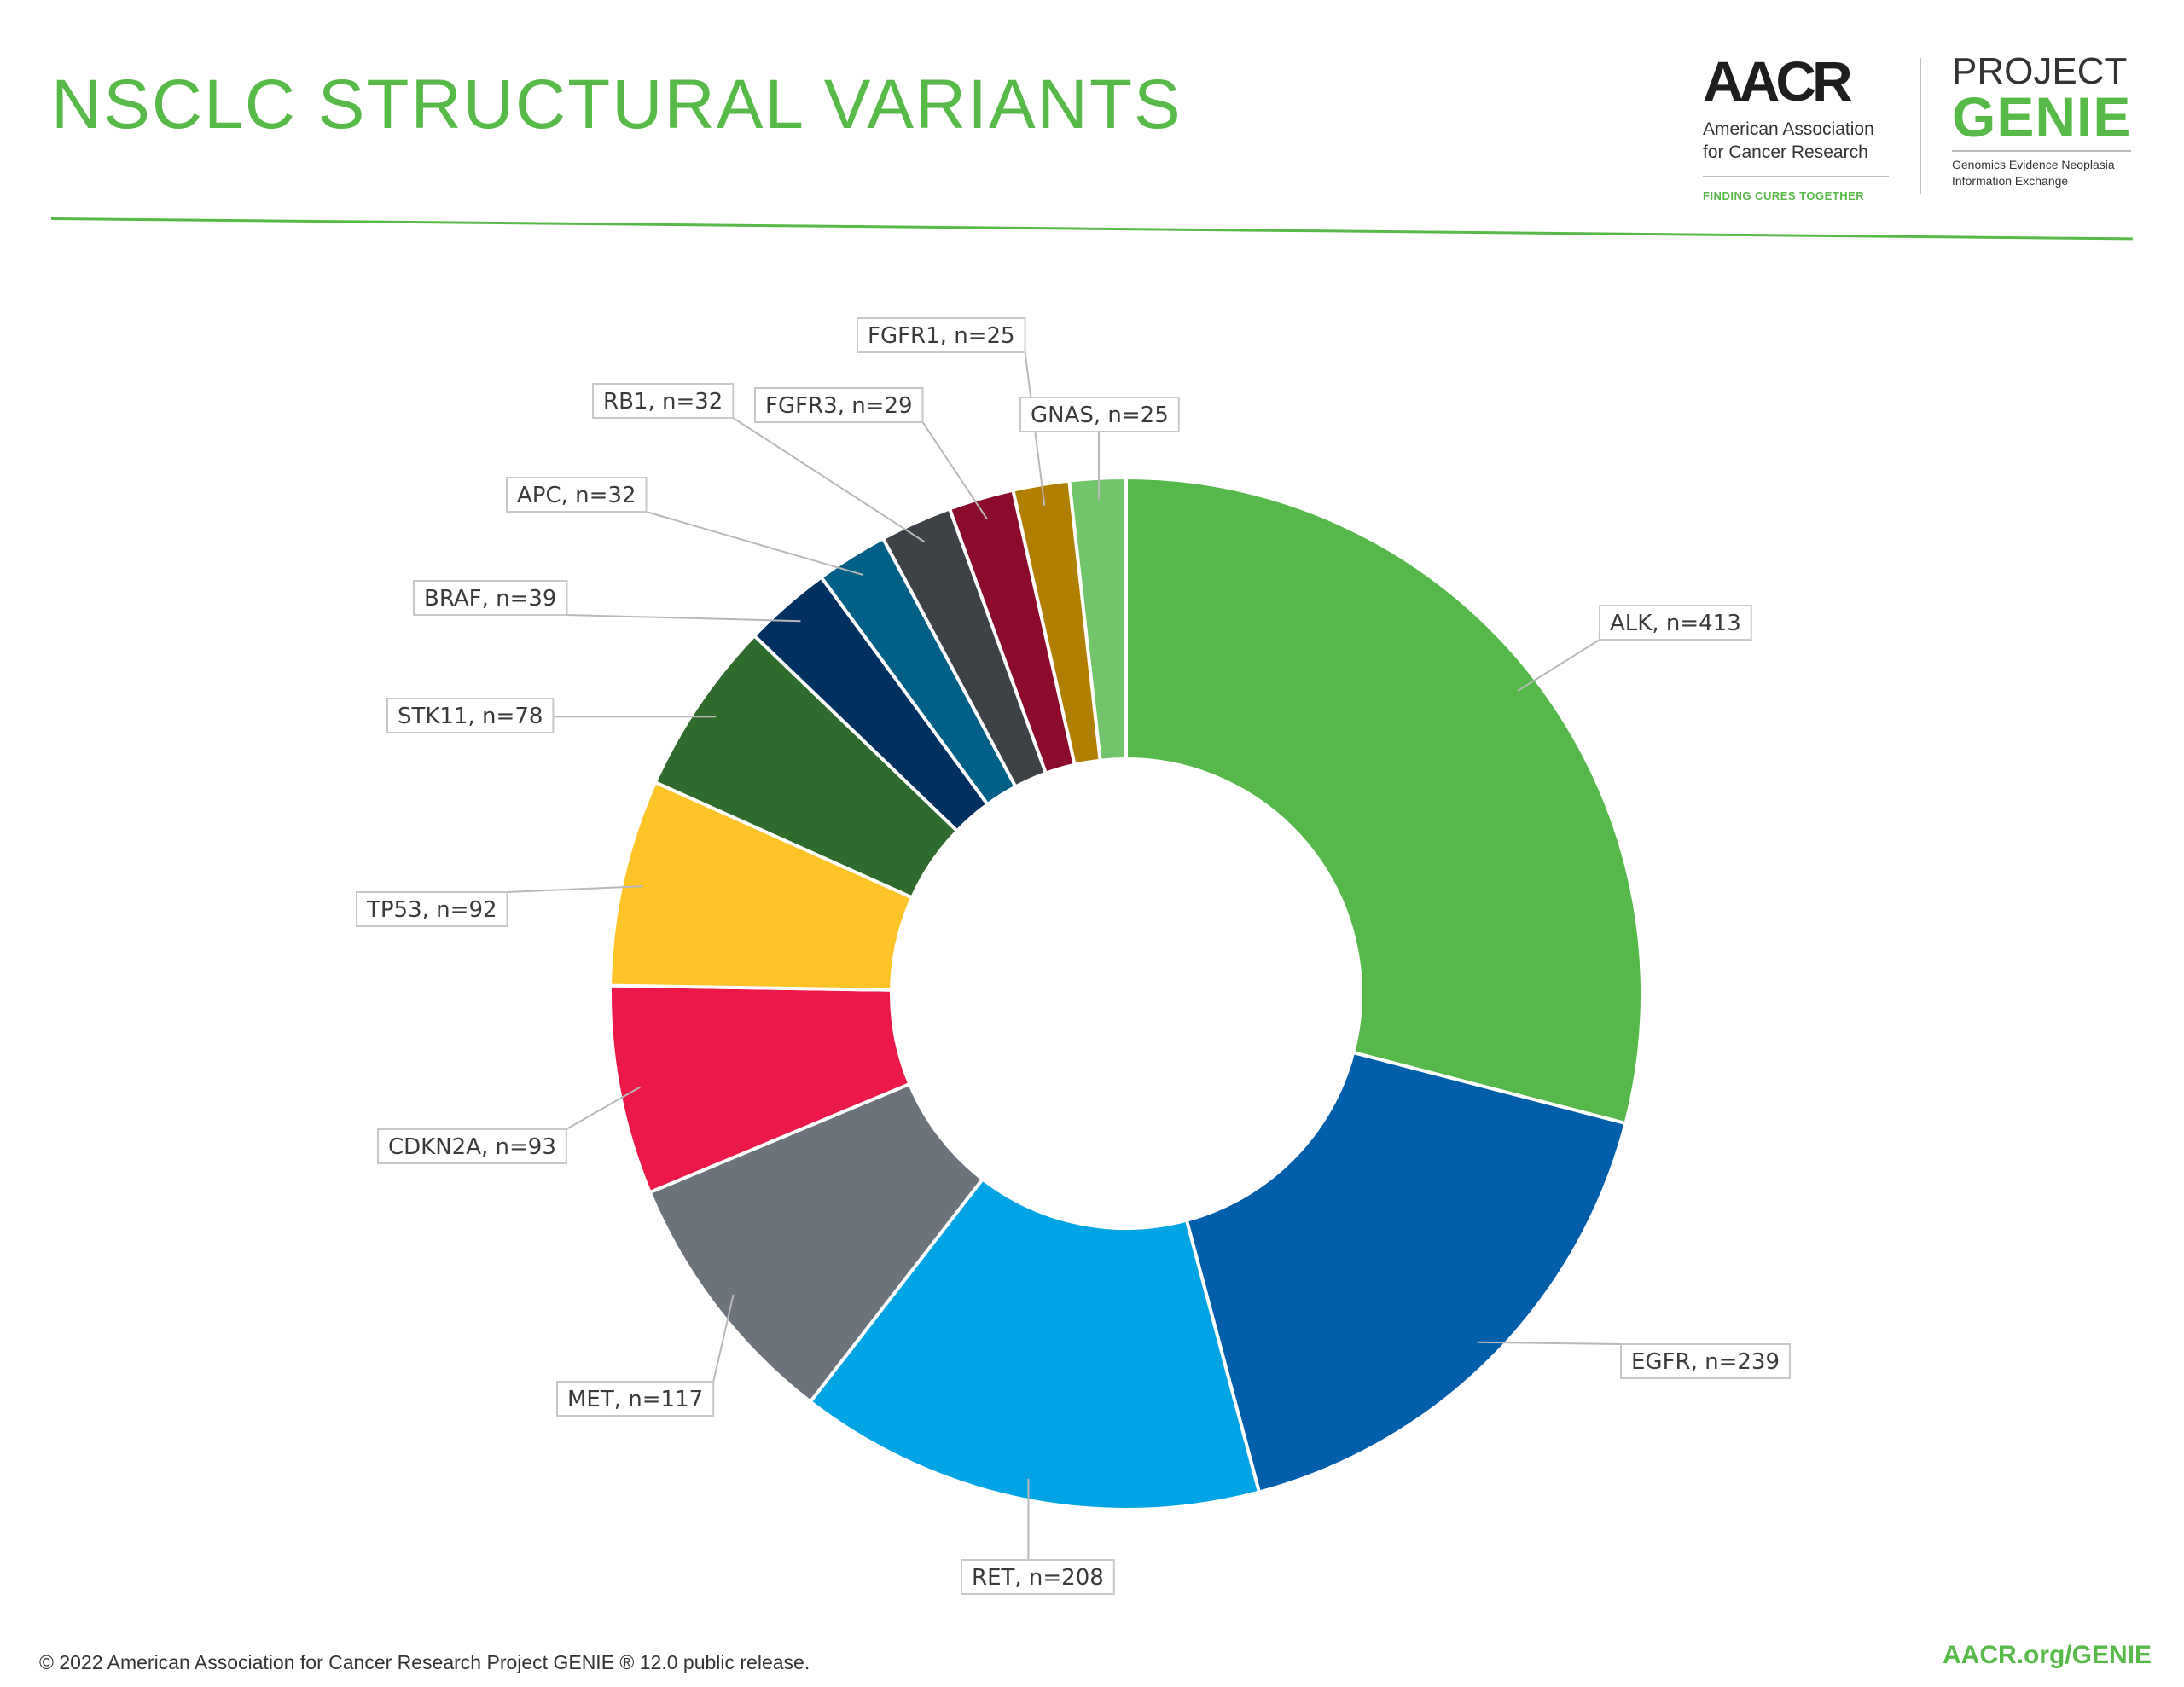 This screenshot has width=2184, height=1687. Describe the element at coordinates (2041, 151) in the screenshot. I see `genie-logo-rule` at that location.